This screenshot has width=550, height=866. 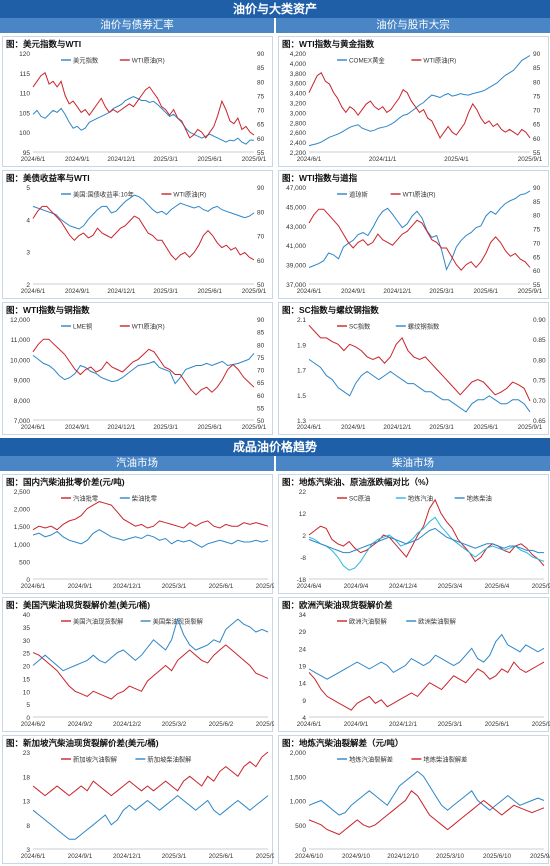 I want to click on legend-label: SC原油, so click(x=359, y=498).